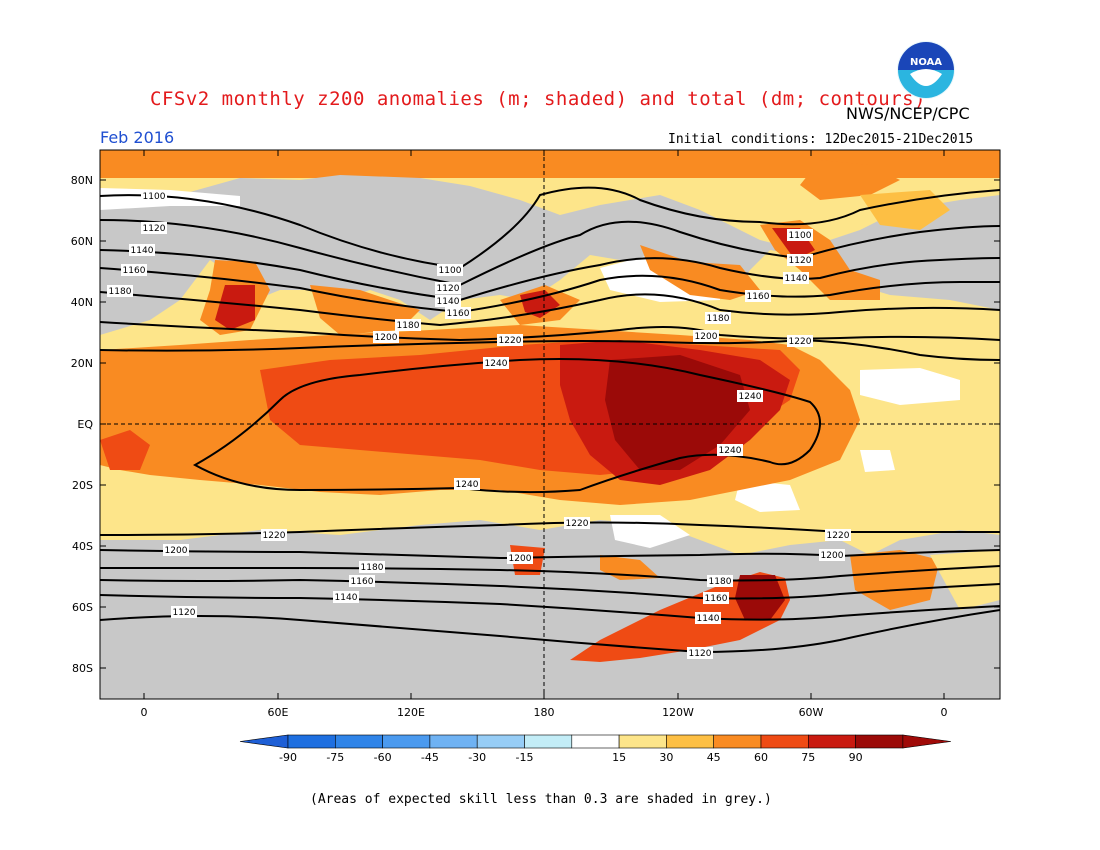 The width and height of the screenshot is (1100, 850). What do you see at coordinates (288, 757) in the screenshot?
I see `colorbar-label: -90` at bounding box center [288, 757].